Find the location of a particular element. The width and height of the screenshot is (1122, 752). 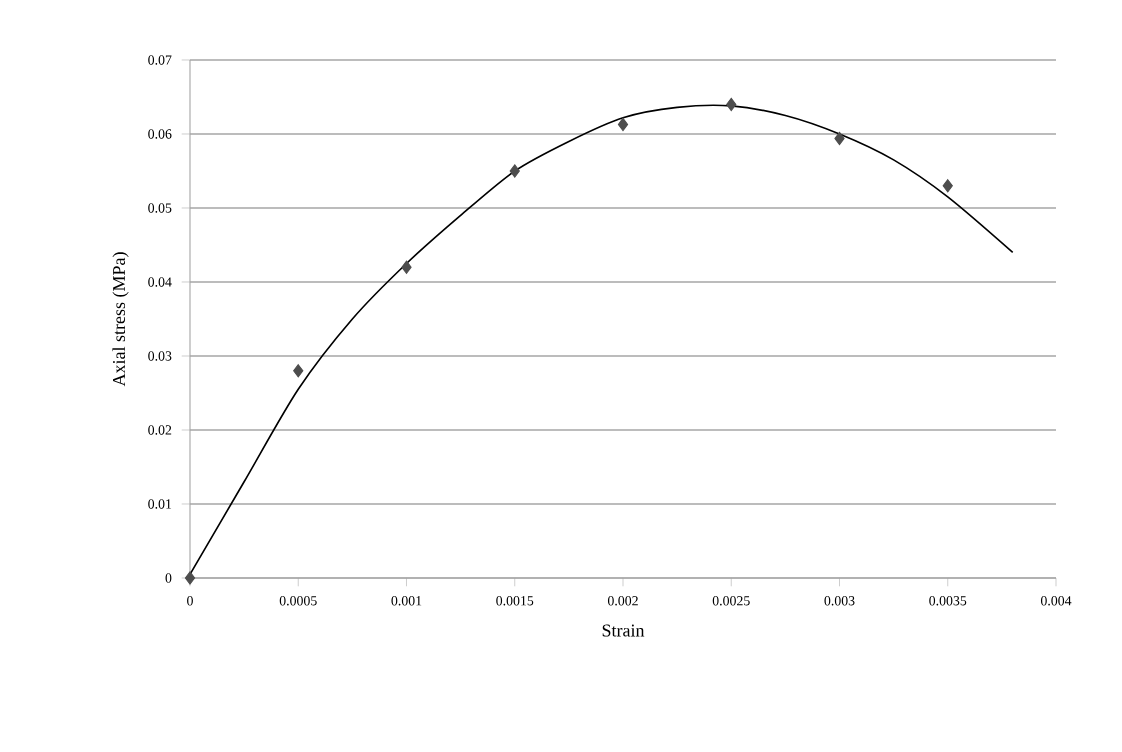

y-axis-title: Axial stress (MPa) is located at coordinates (120, 319).